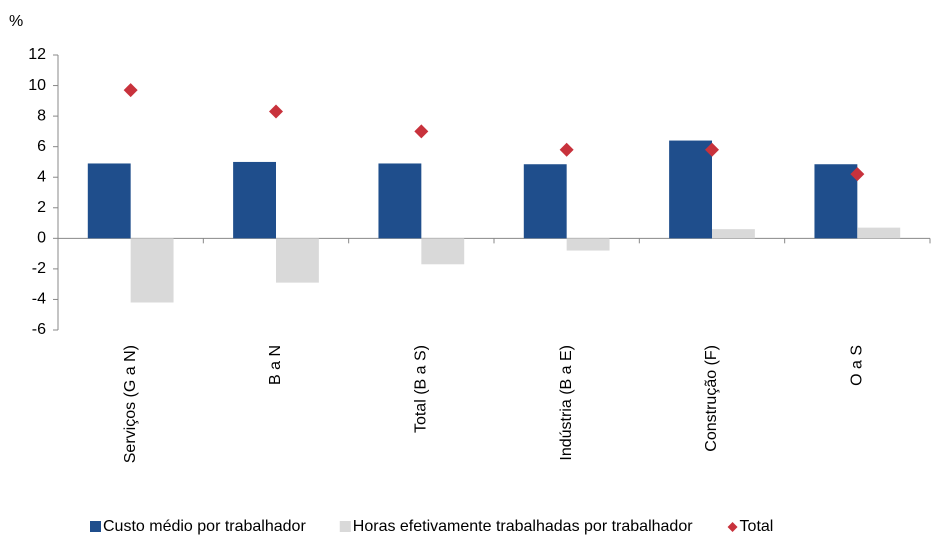 The height and width of the screenshot is (545, 944). Describe the element at coordinates (41, 115) in the screenshot. I see `y-tick-label: 8` at that location.